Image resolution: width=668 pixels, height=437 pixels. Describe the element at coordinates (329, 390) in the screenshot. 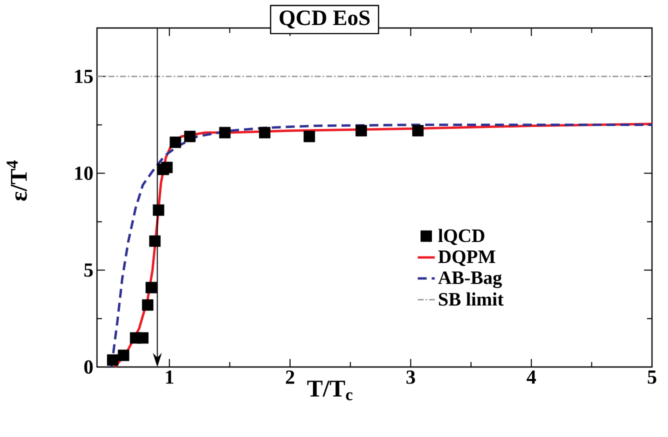

I see `x-axis-title: T/T$_{c}$` at that location.